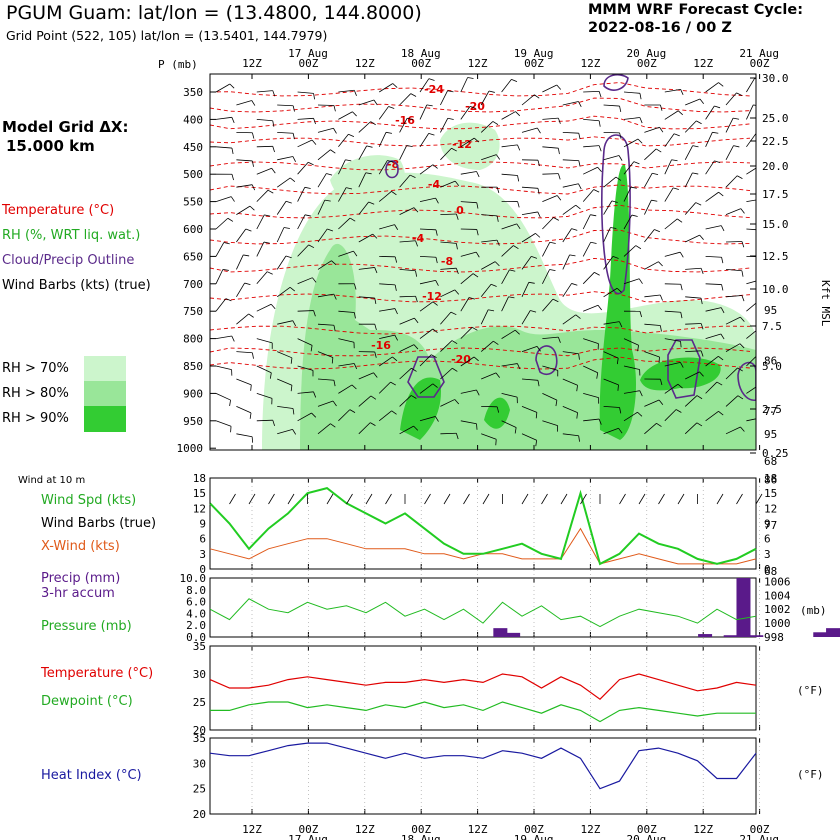 The height and width of the screenshot is (840, 840). What do you see at coordinates (483, 526) in the screenshot?
I see `wind-speed-line` at bounding box center [483, 526].